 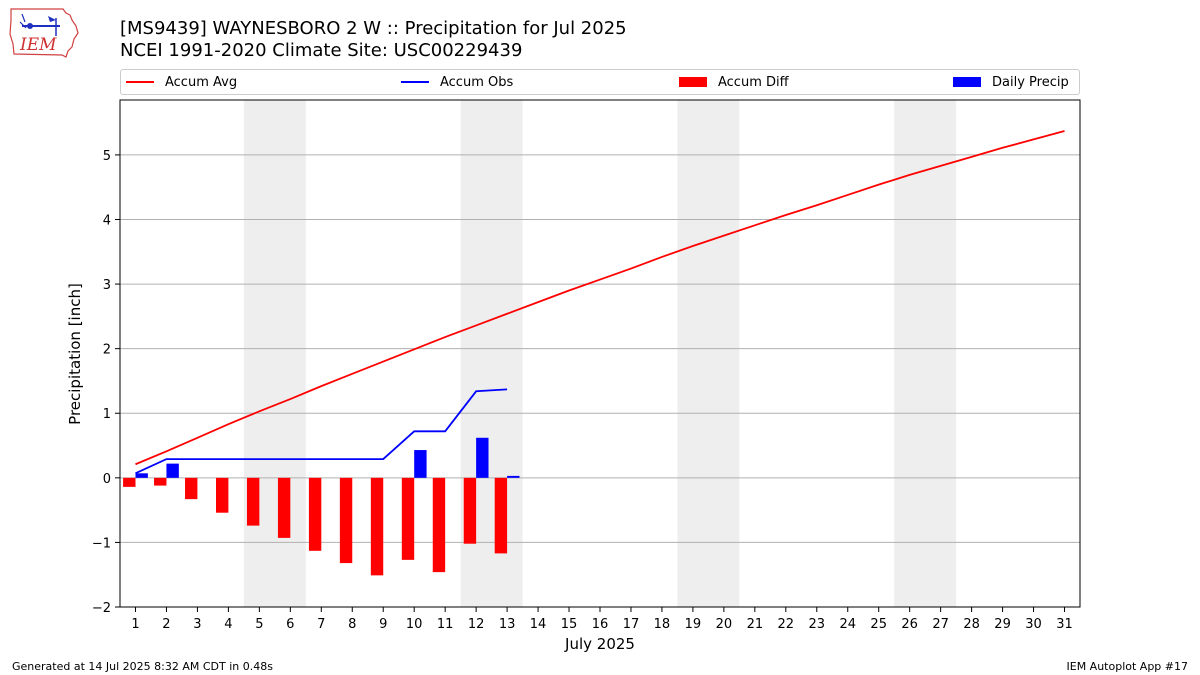 What do you see at coordinates (1030, 82) in the screenshot?
I see `legend-label-daily-precip: Daily Precip` at bounding box center [1030, 82].